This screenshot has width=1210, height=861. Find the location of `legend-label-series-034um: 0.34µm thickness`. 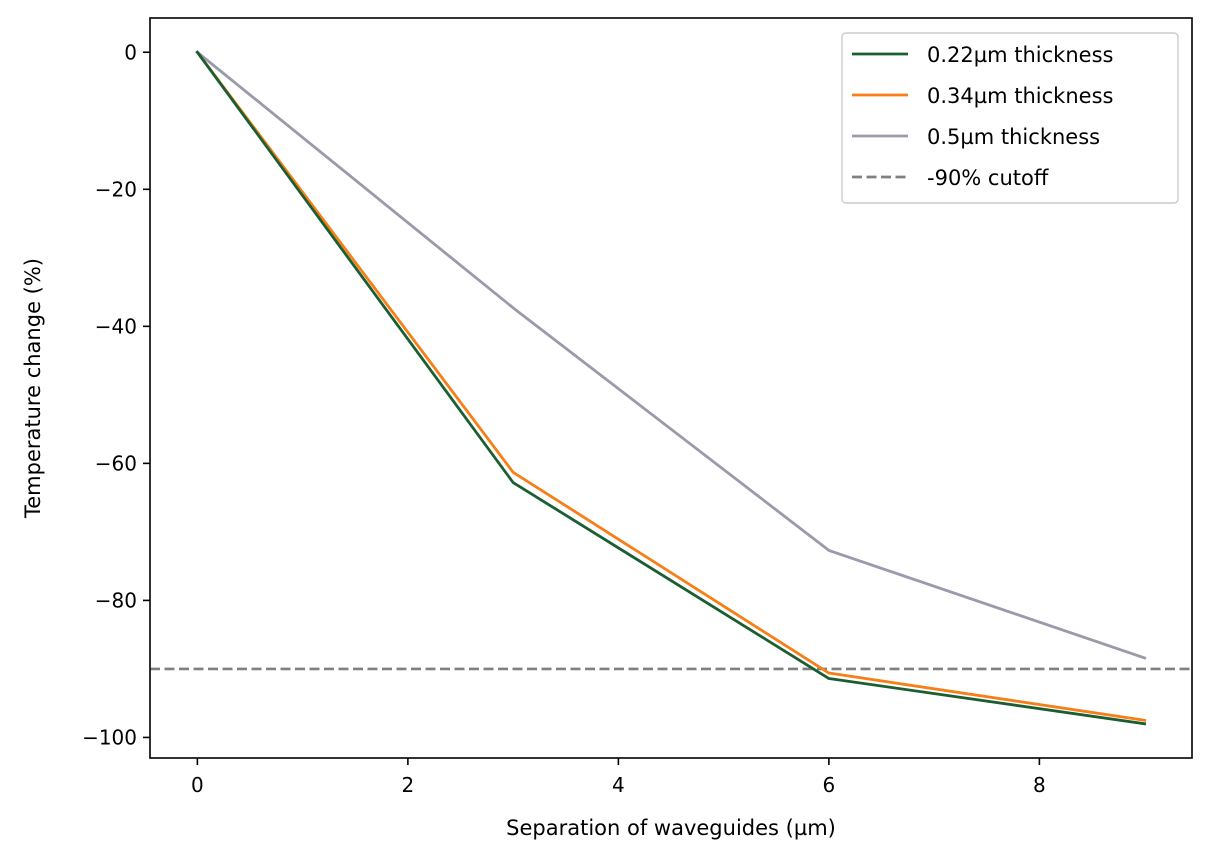

legend-label-series-034um: 0.34µm thickness is located at coordinates (1020, 96).